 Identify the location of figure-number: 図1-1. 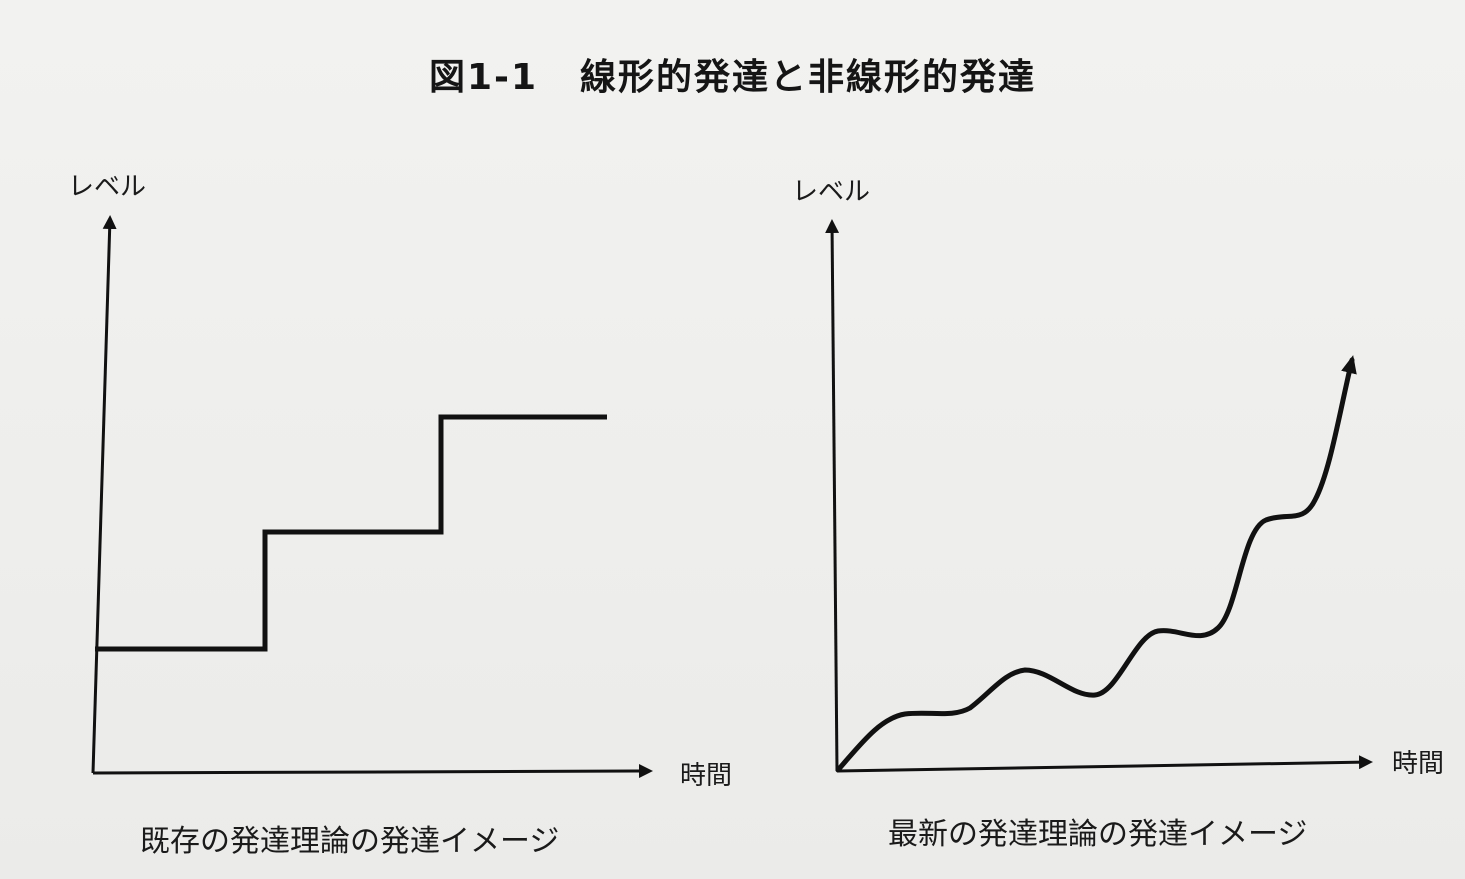
(483, 77).